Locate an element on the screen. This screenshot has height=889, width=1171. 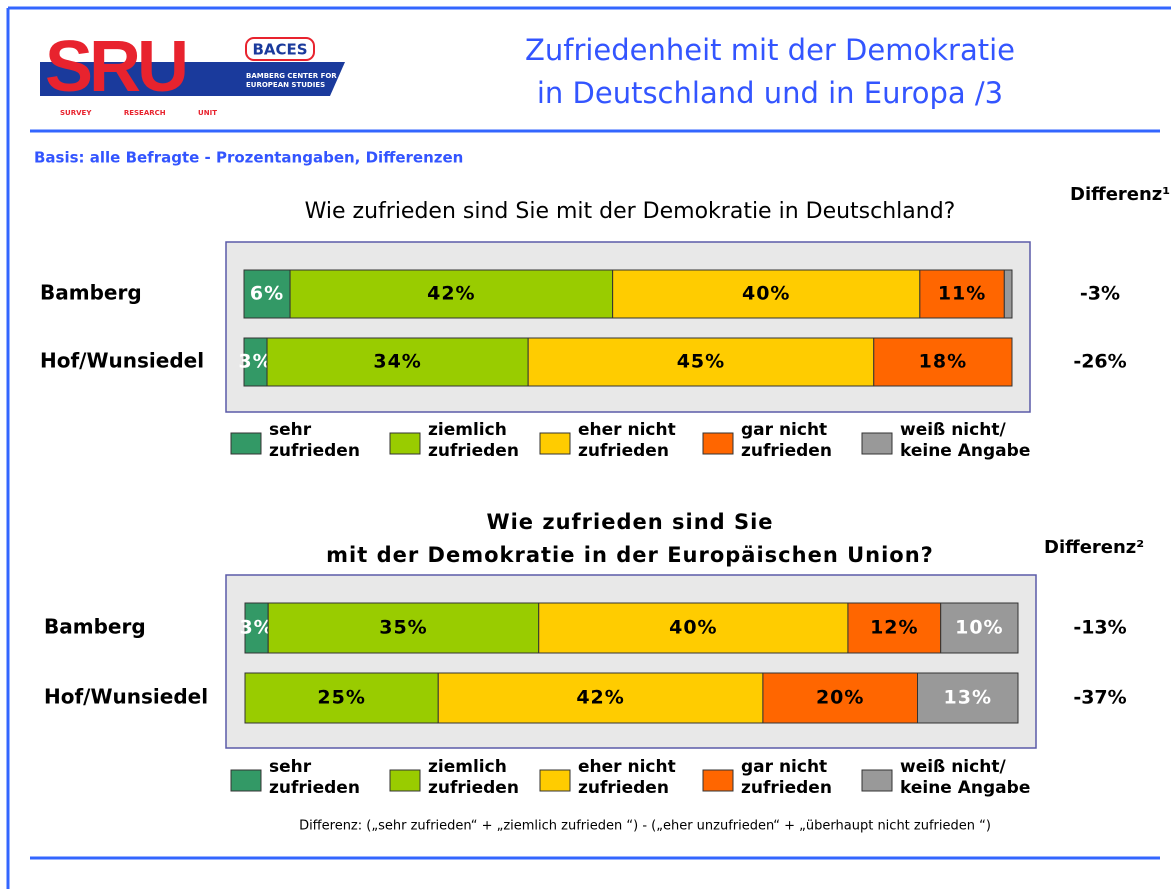
value-label: 6% is located at coordinates (267, 294).